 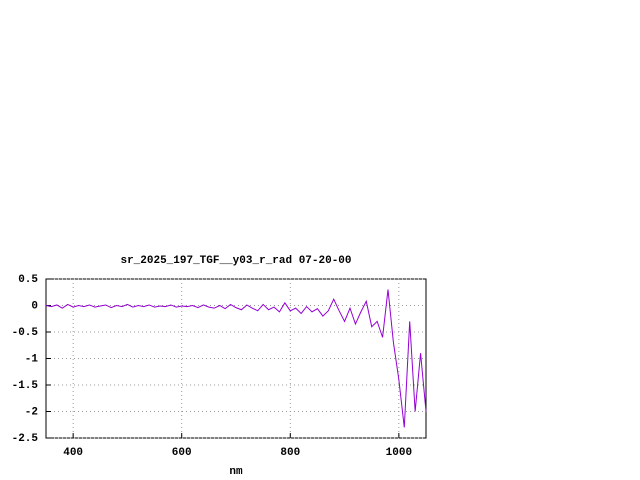 I want to click on y-tick-label: -0.5, so click(x=25, y=333).